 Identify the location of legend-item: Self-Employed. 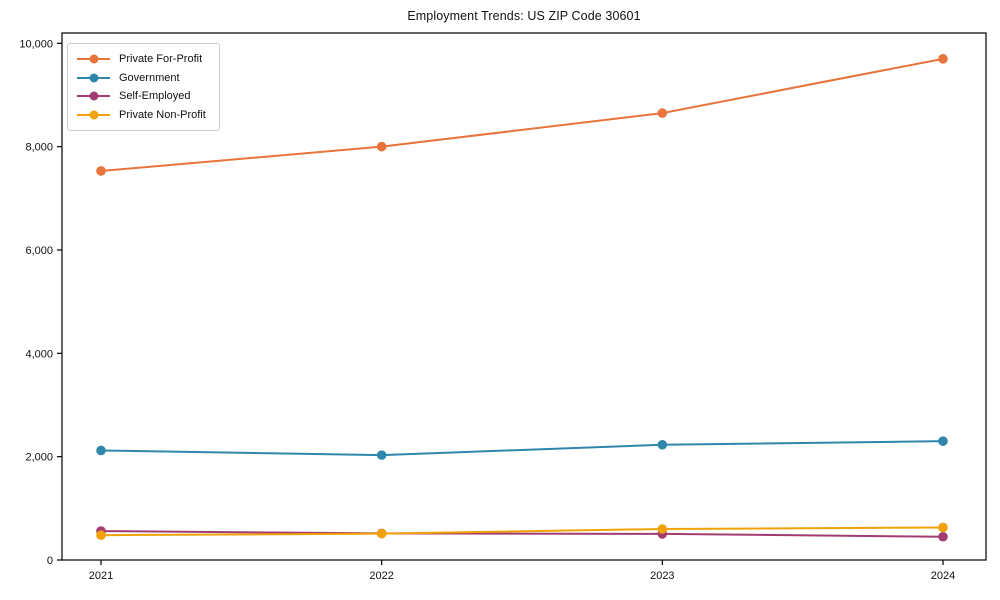
(141, 96).